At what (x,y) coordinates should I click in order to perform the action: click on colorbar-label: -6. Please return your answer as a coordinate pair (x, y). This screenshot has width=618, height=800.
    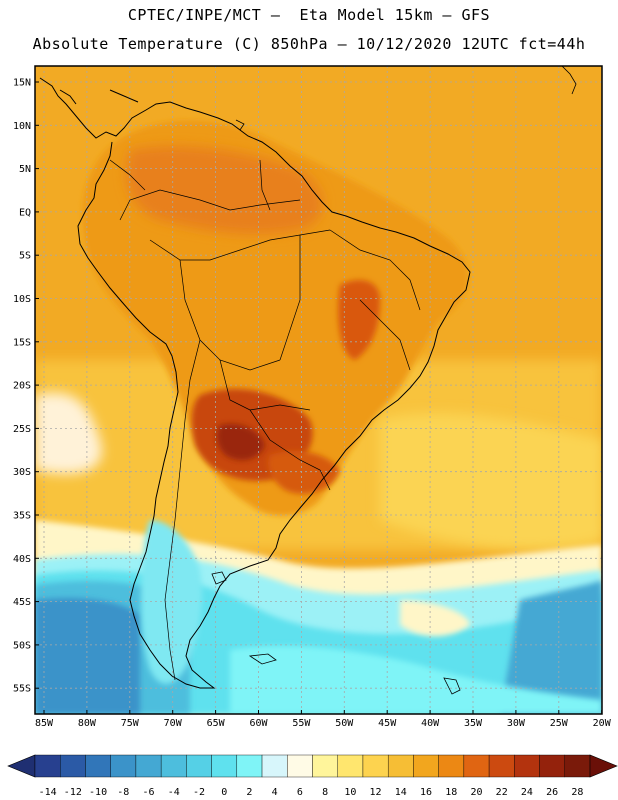
    Looking at the image, I should click on (148, 792).